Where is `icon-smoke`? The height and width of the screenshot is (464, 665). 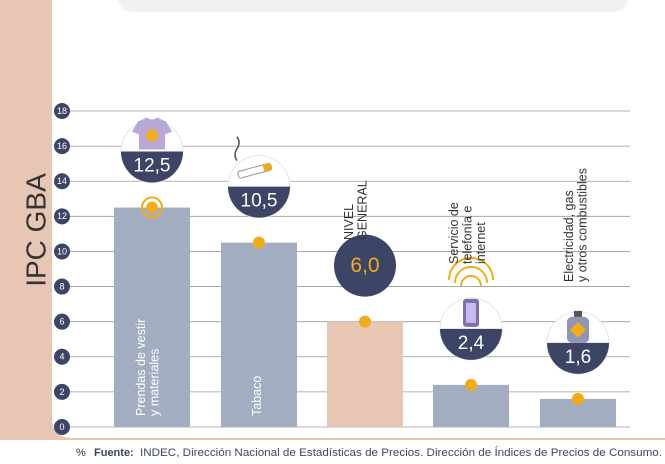 icon-smoke is located at coordinates (237, 149).